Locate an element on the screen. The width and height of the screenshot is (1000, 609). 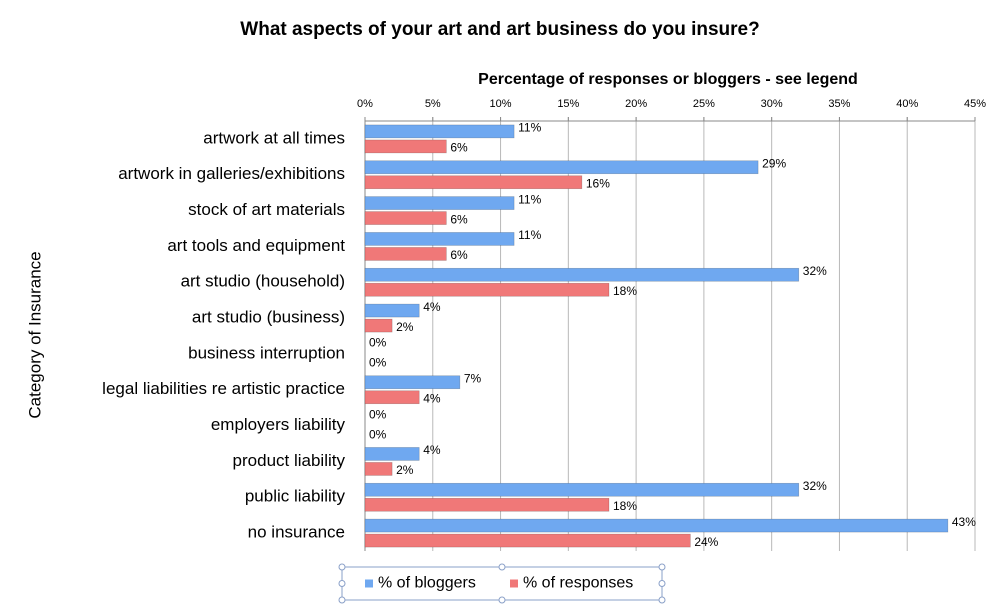
data-label: 16% is located at coordinates (598, 183).